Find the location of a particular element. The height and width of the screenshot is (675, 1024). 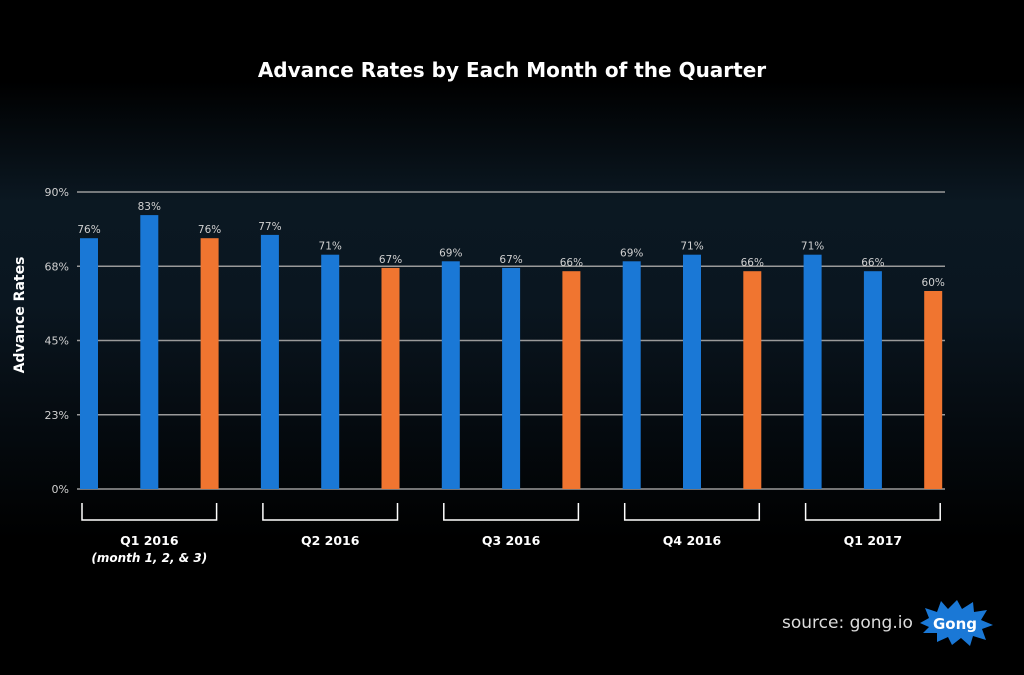

x-group-sublabel: (month 1, 2, & 3) is located at coordinates (149, 558).